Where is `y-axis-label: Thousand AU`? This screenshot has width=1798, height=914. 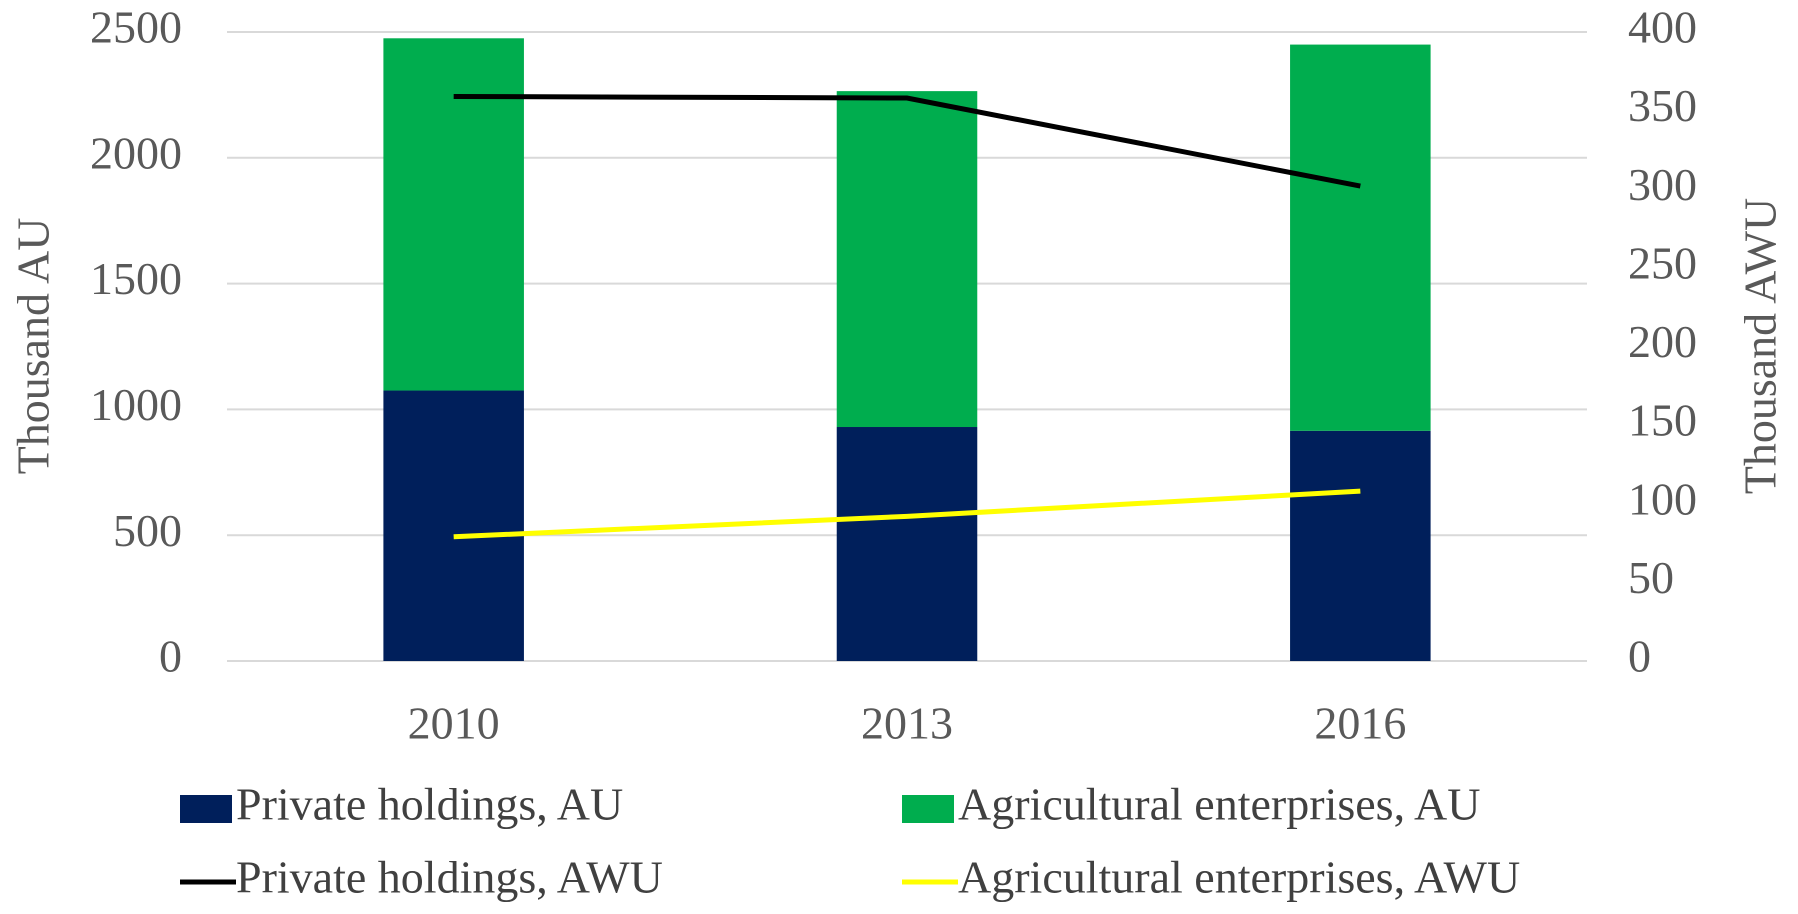 y-axis-label: Thousand AU is located at coordinates (33, 346).